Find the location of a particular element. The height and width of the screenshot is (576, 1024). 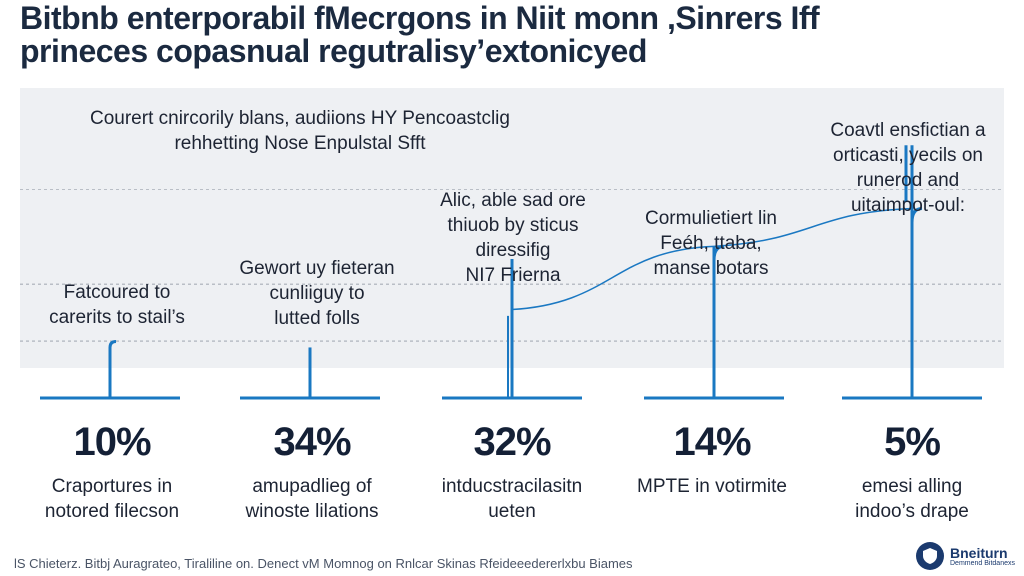

category-label: MPTE in votirmite is located at coordinates (712, 486).